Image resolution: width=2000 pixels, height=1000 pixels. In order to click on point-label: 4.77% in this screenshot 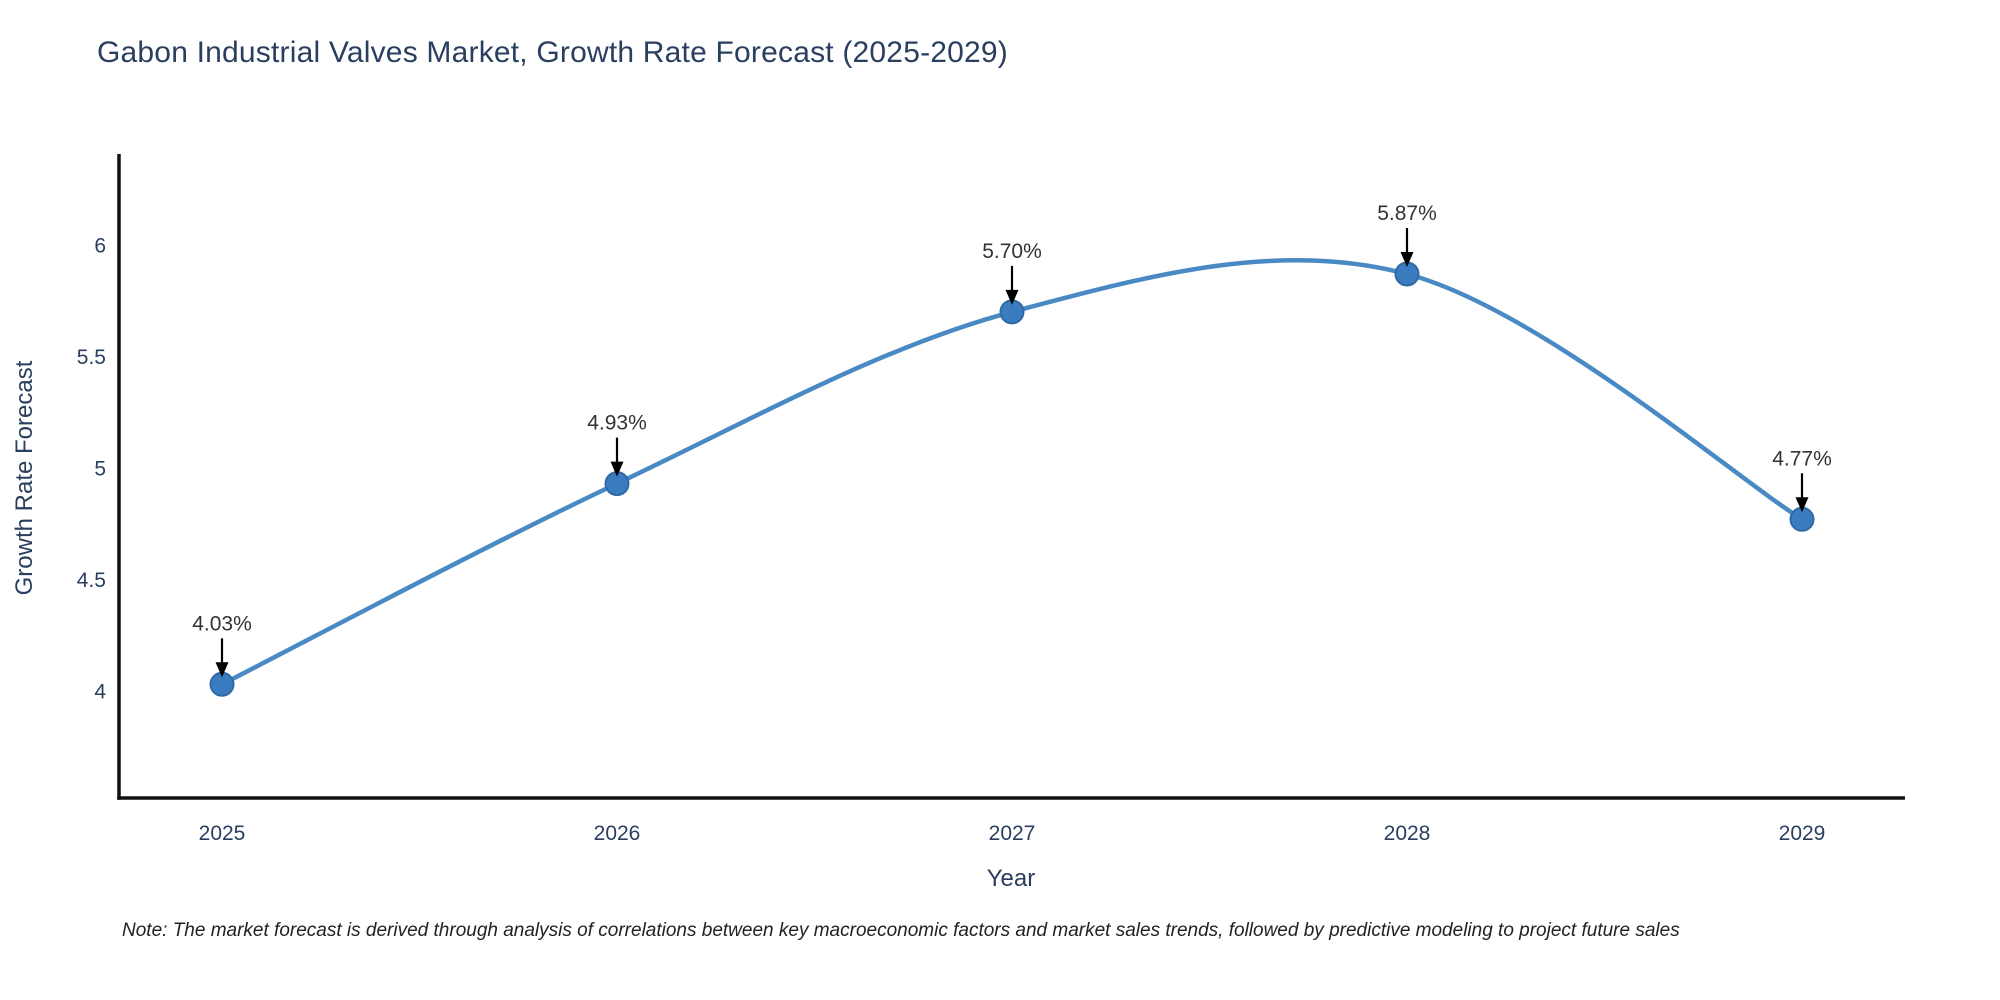, I will do `click(1802, 458)`.